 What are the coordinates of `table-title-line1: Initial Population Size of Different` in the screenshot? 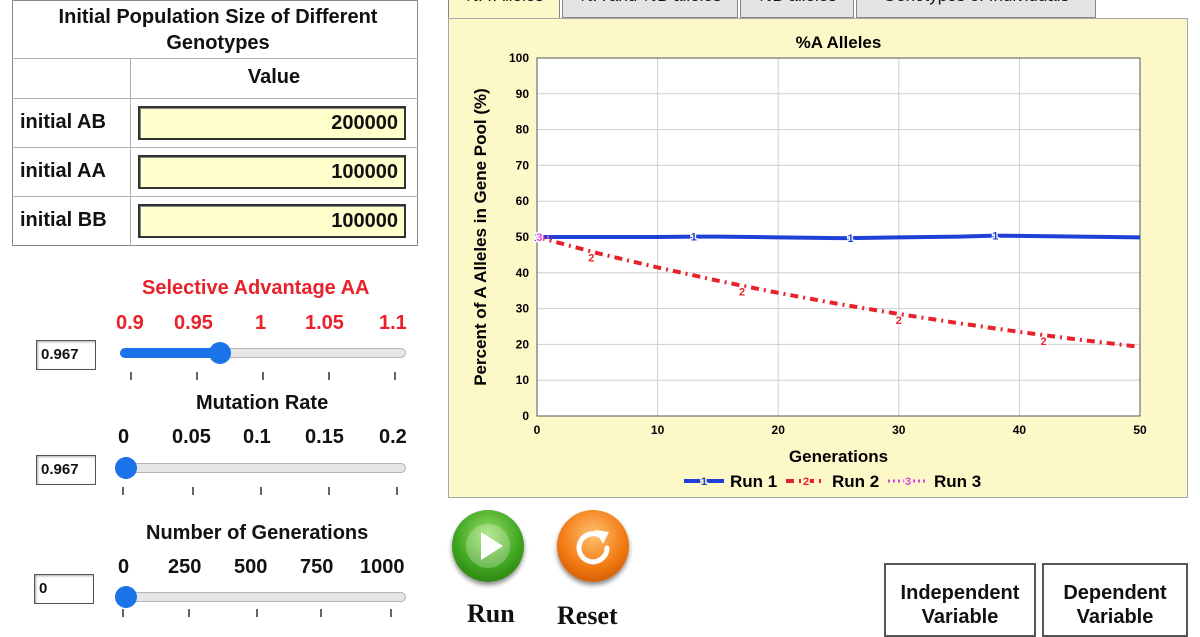 It's located at (218, 17).